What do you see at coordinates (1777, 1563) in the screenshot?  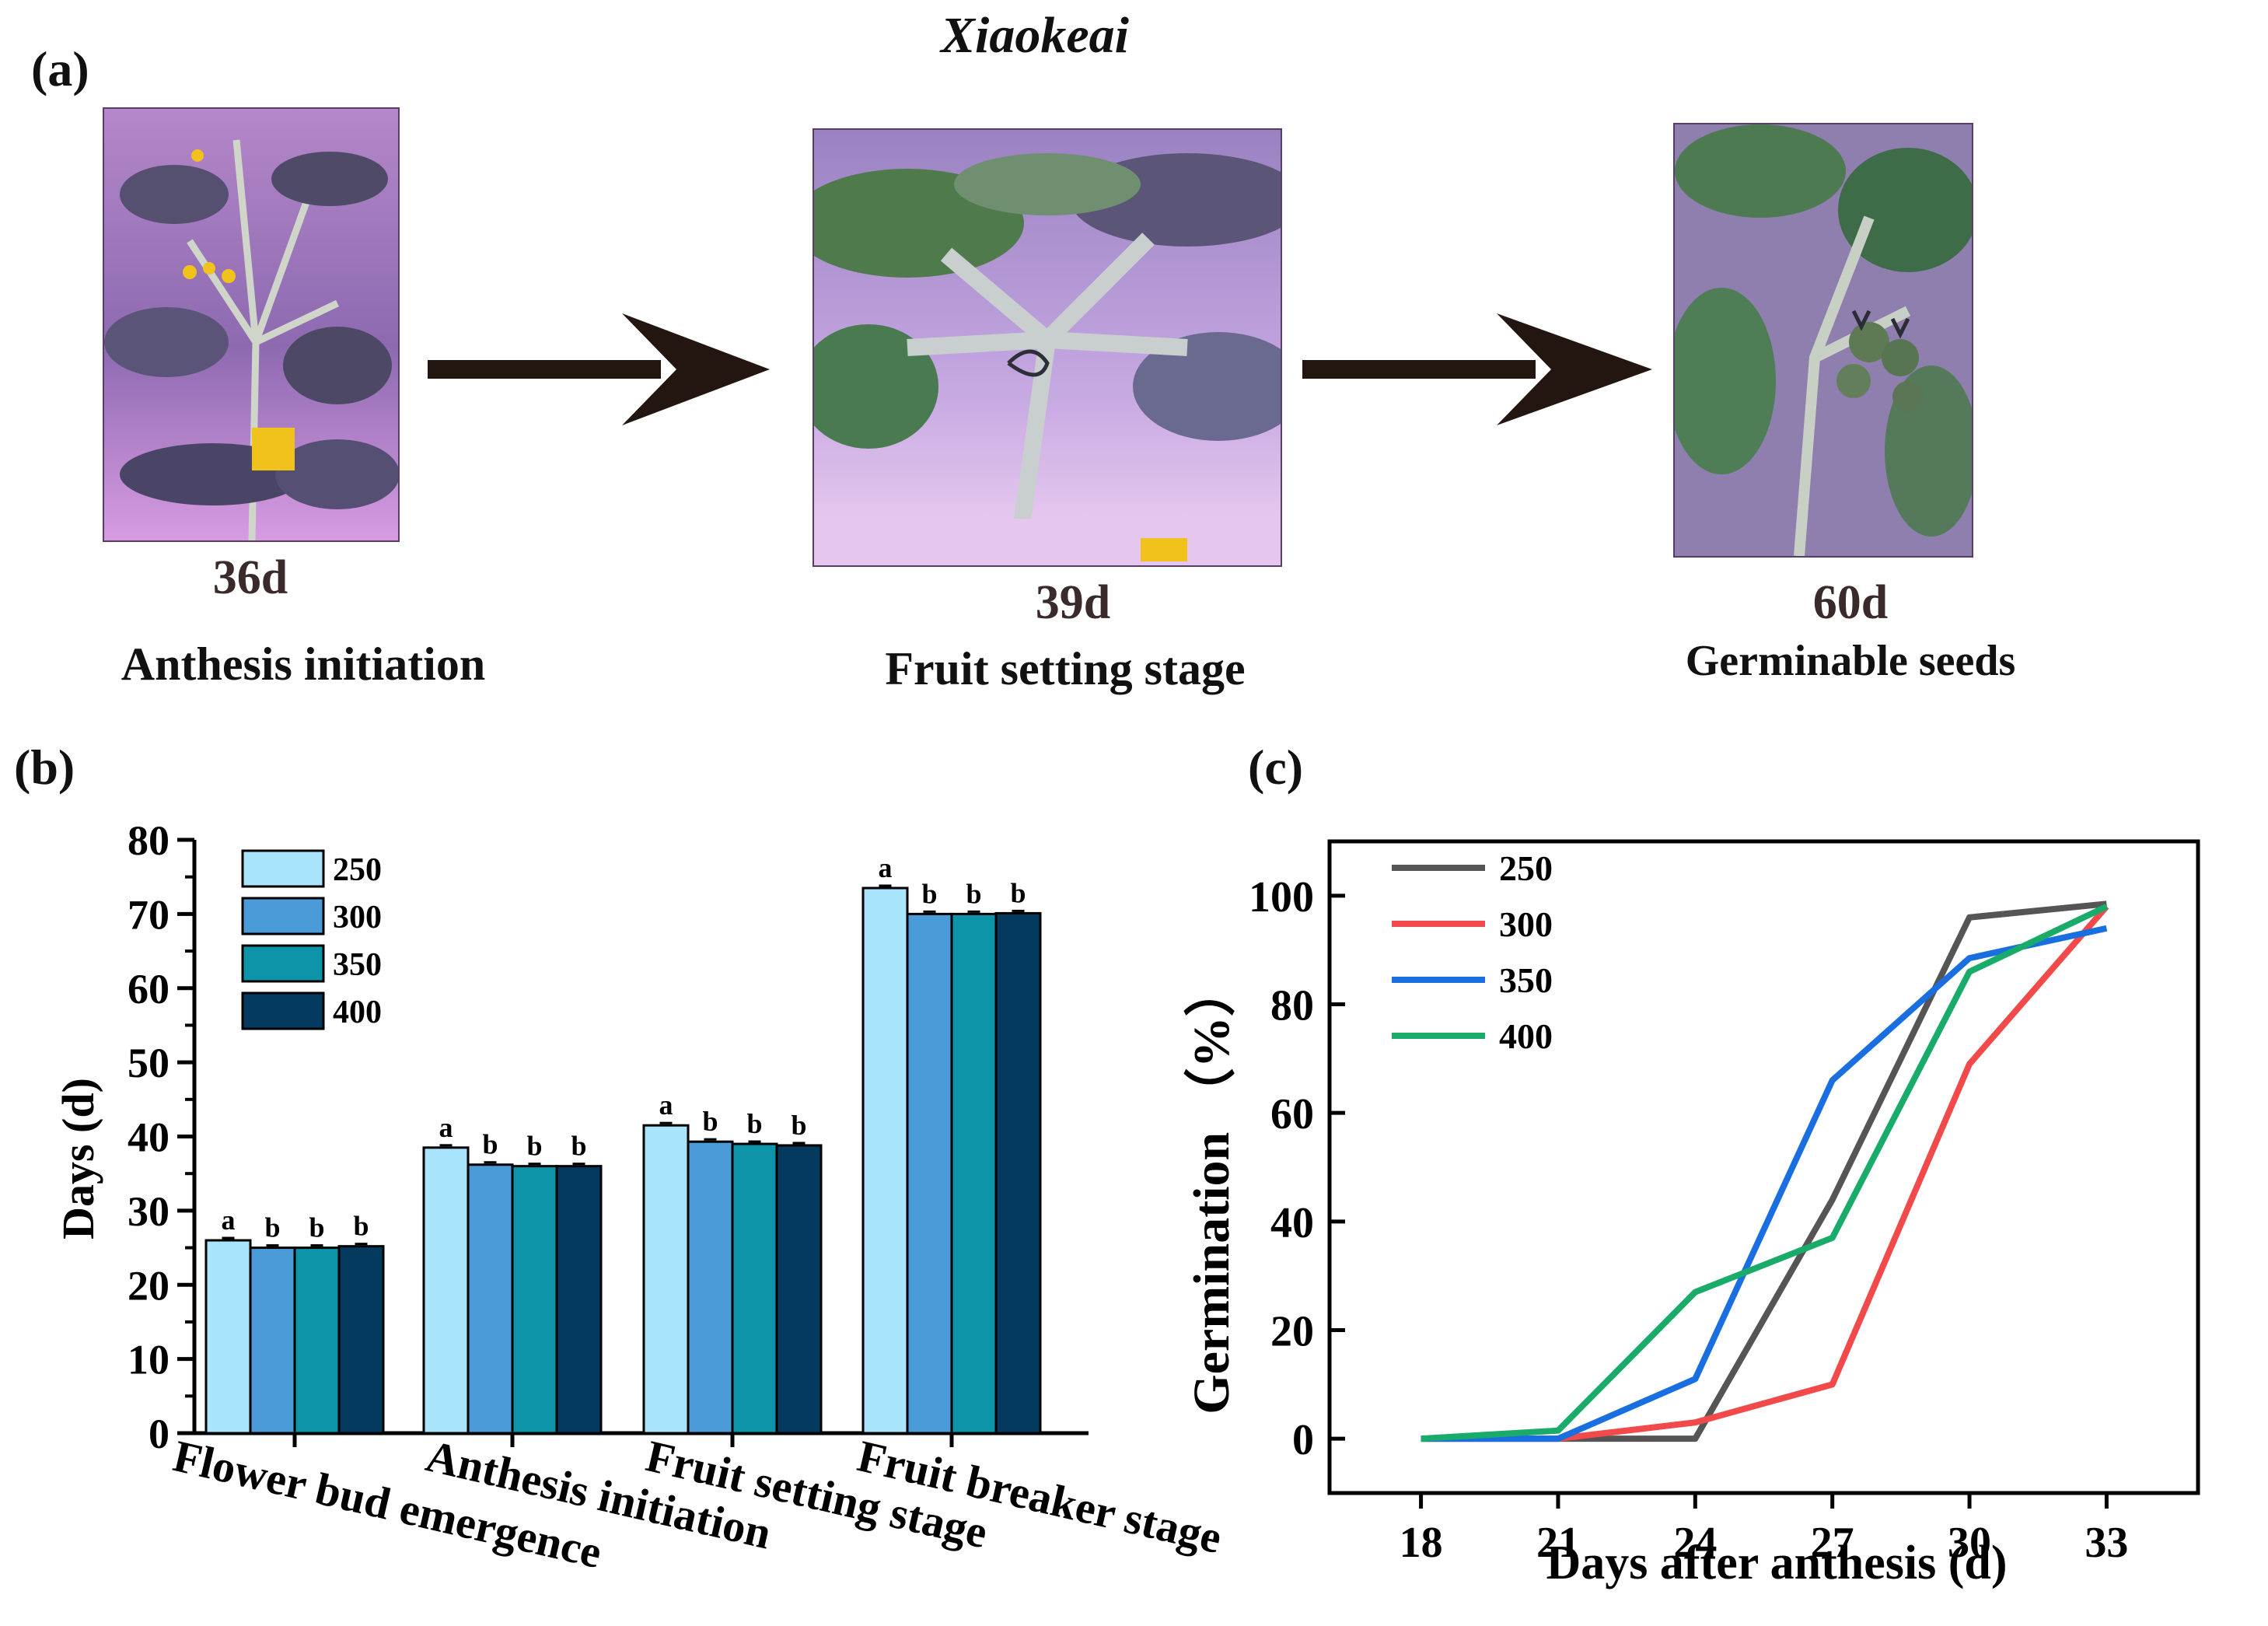 I see `x-axis-label: Days after anthesis (d)` at bounding box center [1777, 1563].